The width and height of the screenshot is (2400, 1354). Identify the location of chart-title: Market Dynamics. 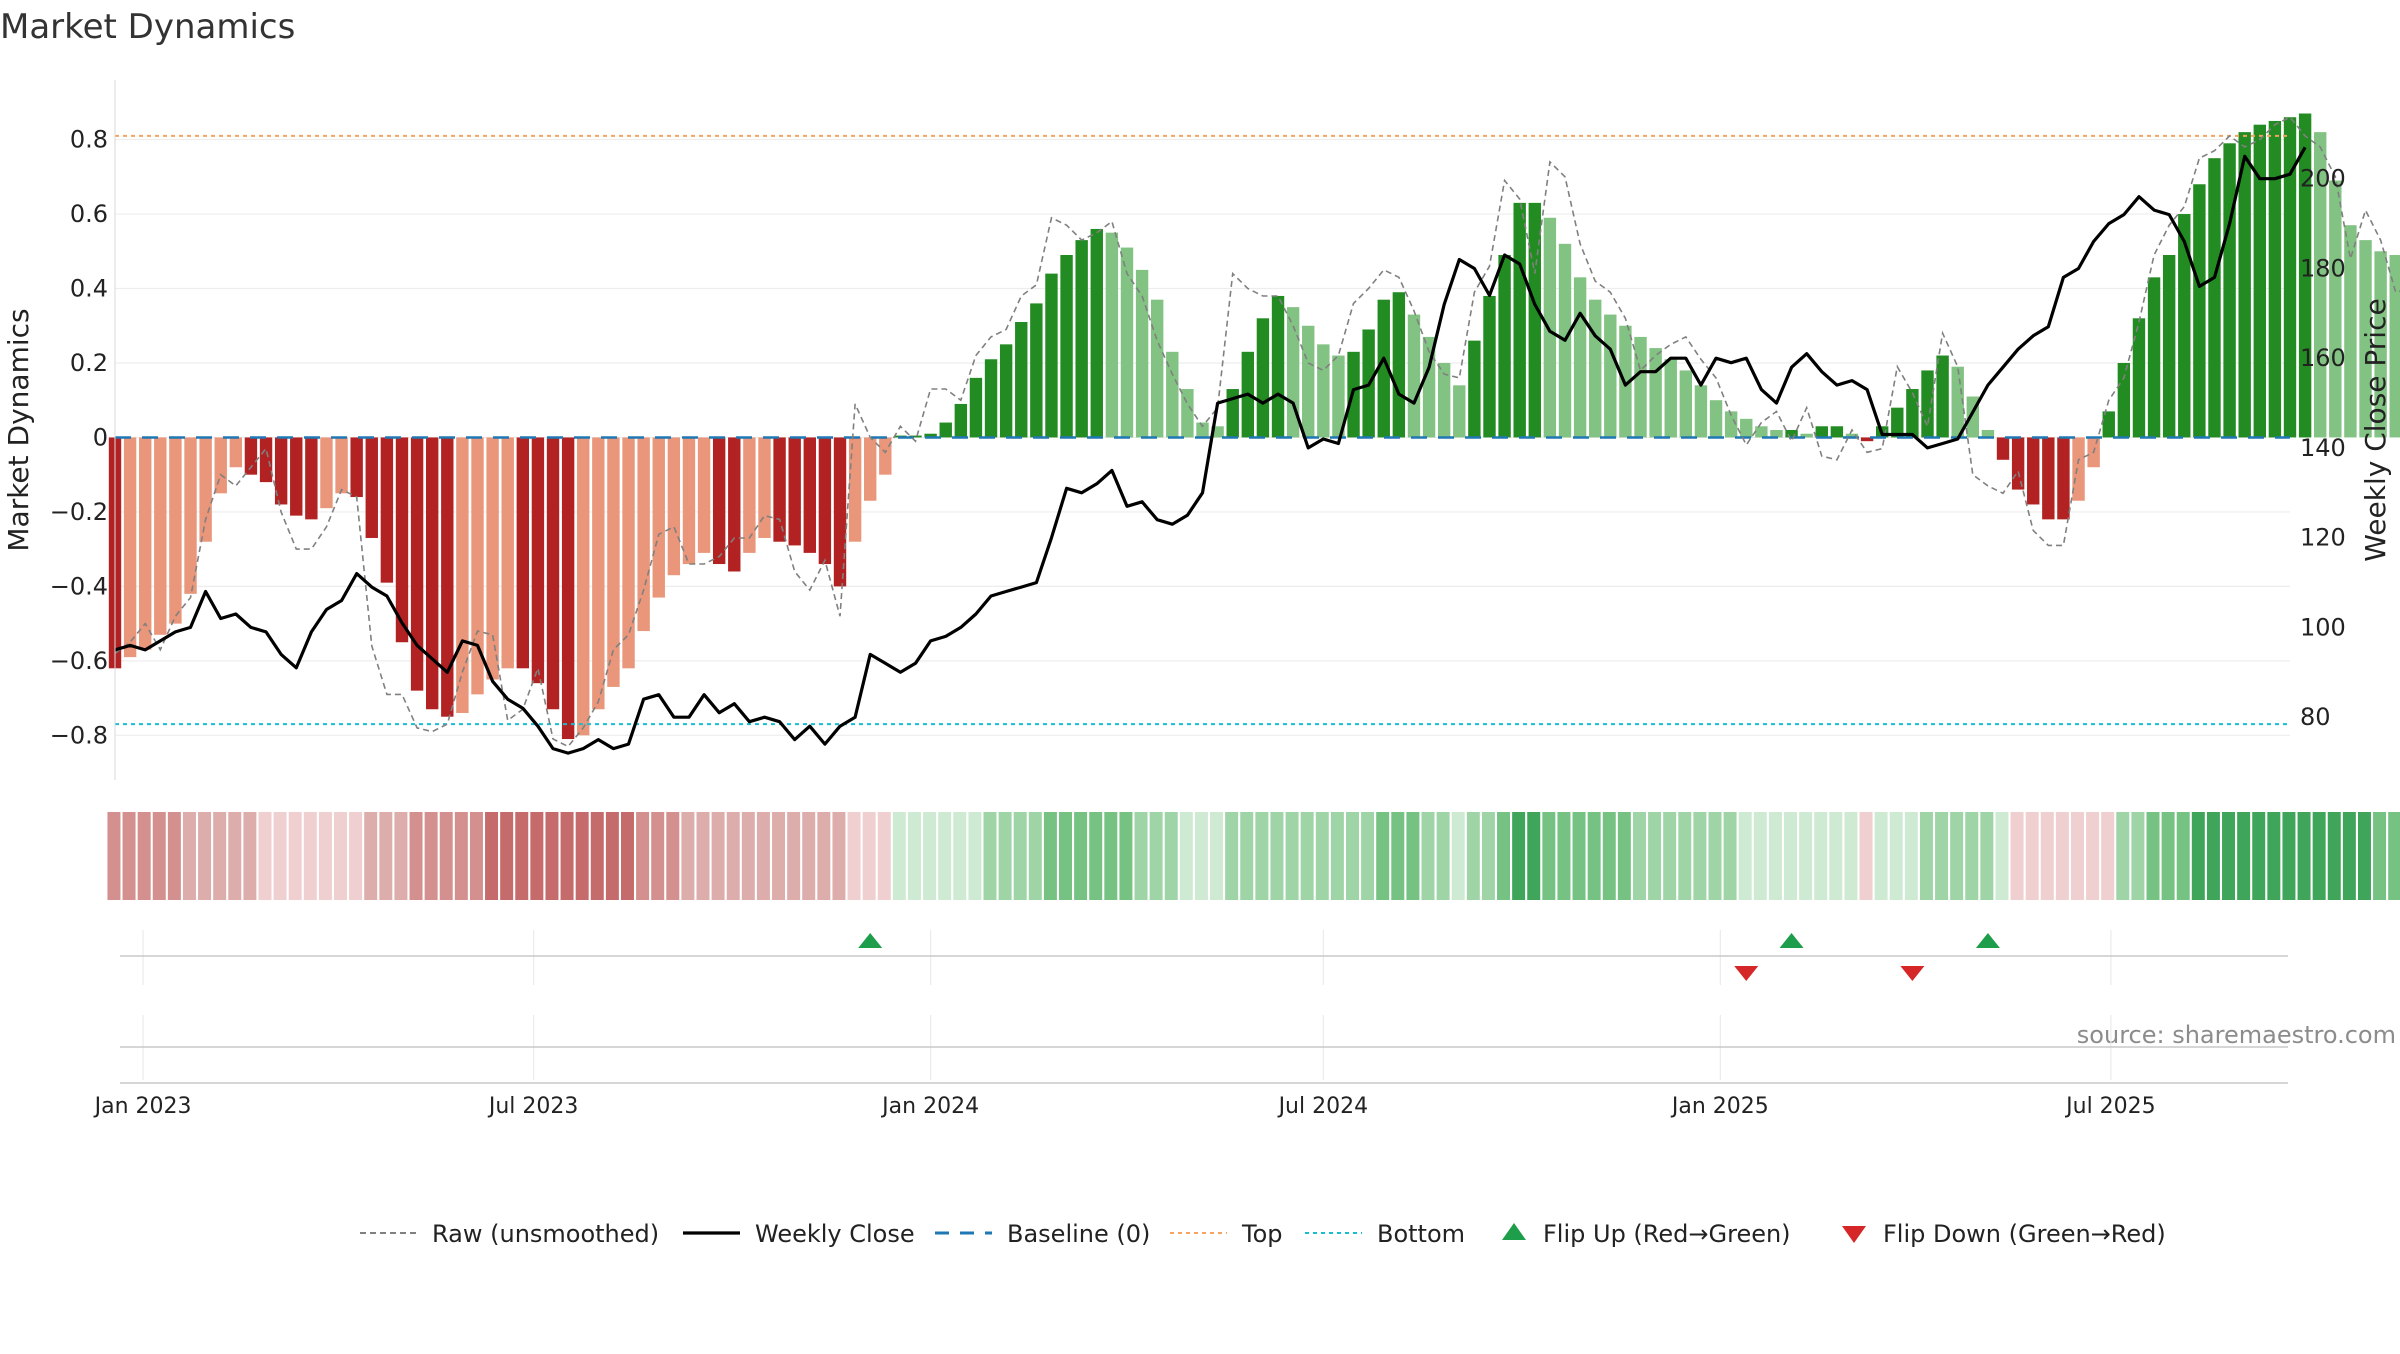
(147, 27).